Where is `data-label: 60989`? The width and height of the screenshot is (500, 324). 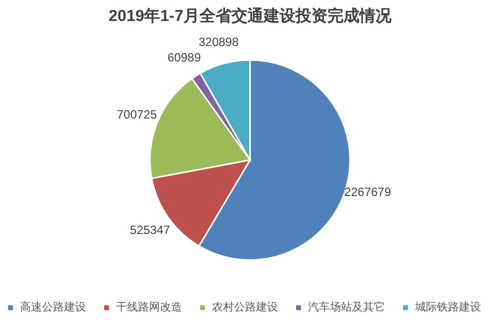 data-label: 60989 is located at coordinates (185, 57).